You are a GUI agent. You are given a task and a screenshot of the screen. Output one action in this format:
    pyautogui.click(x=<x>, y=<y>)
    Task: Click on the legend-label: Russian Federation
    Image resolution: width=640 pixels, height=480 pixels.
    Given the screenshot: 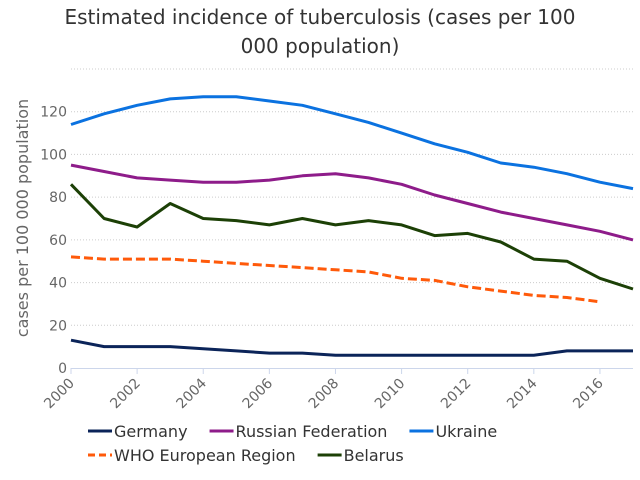 What is the action you would take?
    pyautogui.click(x=312, y=431)
    